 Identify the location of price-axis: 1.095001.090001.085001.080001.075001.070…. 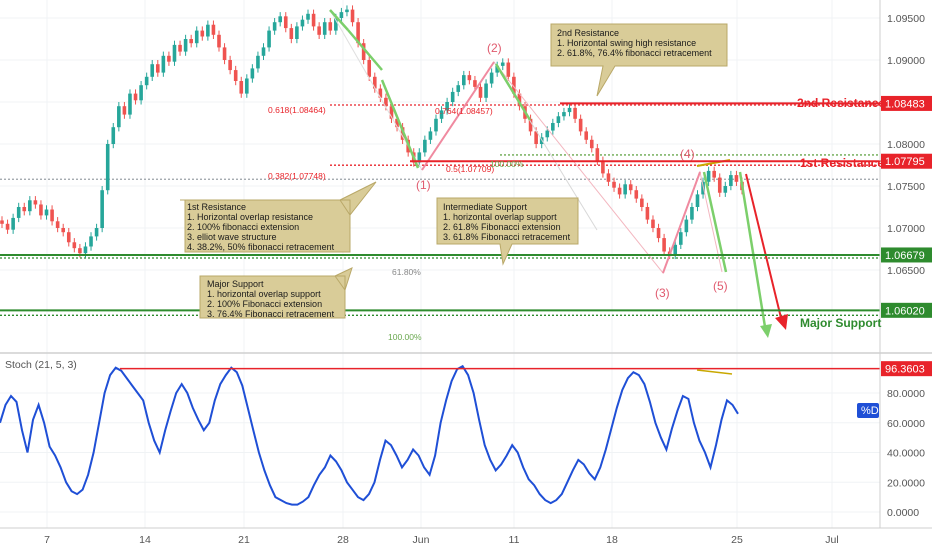
(906, 145).